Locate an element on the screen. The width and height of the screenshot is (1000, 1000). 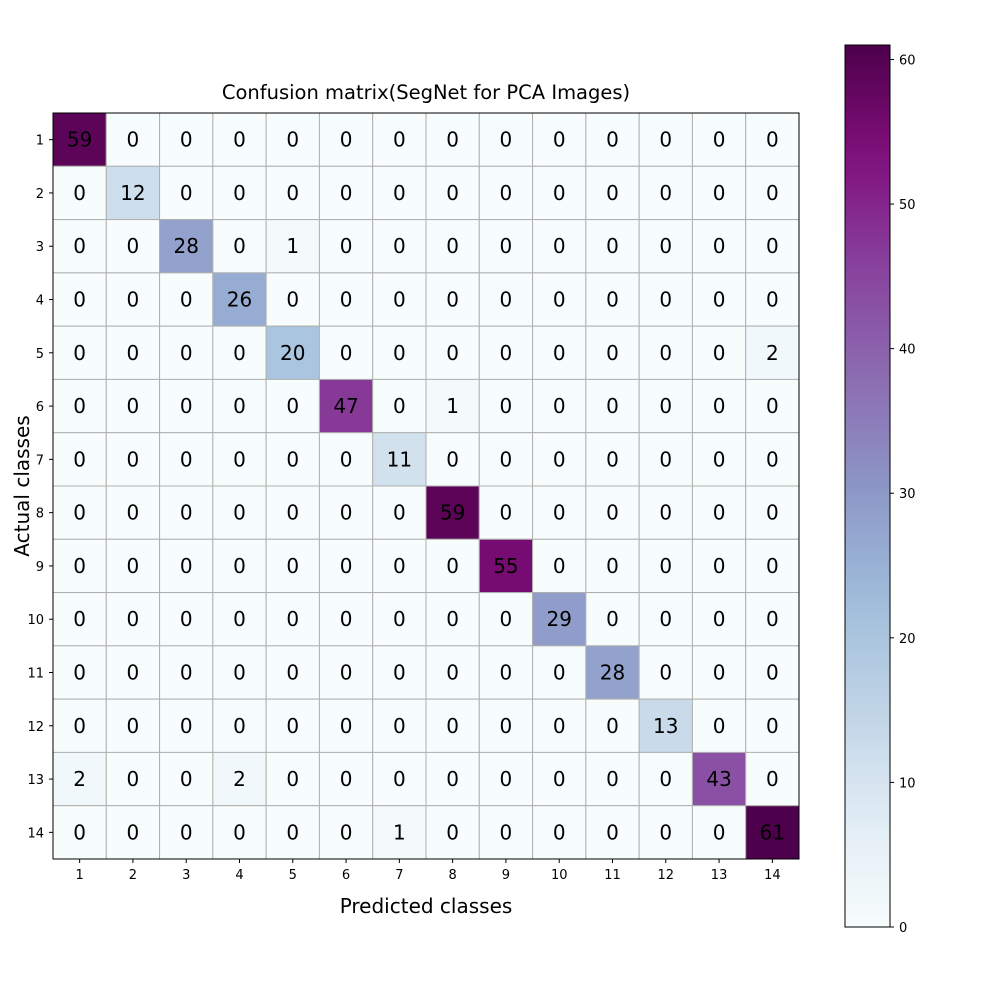
x-tick-label: 12 is located at coordinates (666, 875).